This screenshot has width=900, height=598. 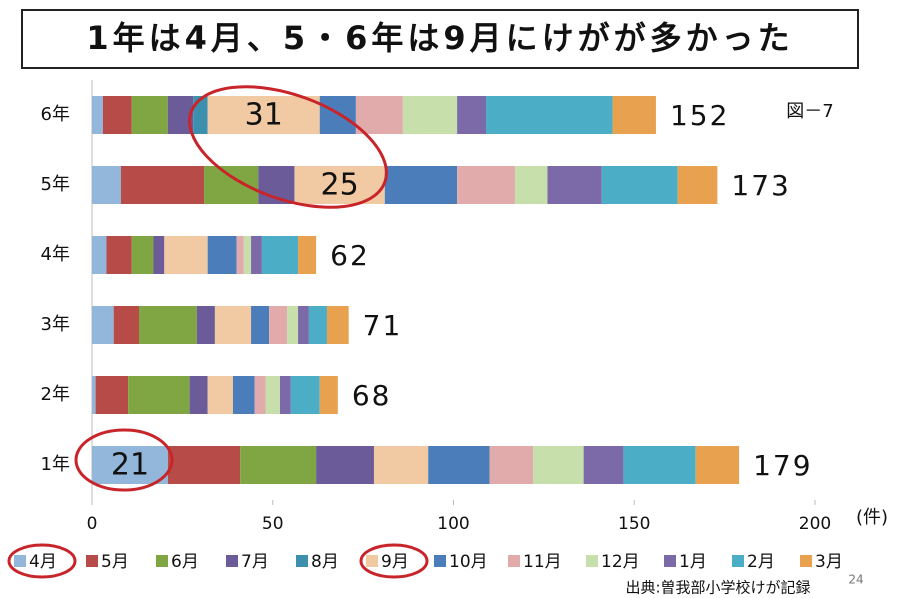 I want to click on chart-title: 1年は4月、5・6年は9月にけがが多かった, so click(x=439, y=38).